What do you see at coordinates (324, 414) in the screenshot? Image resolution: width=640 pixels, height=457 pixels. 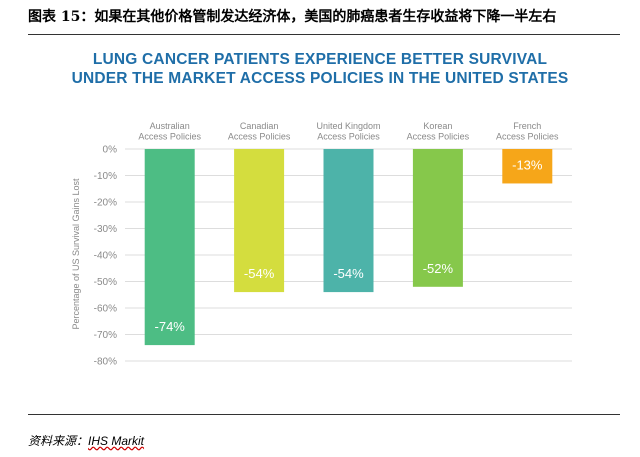 I see `bottom-divider` at bounding box center [324, 414].